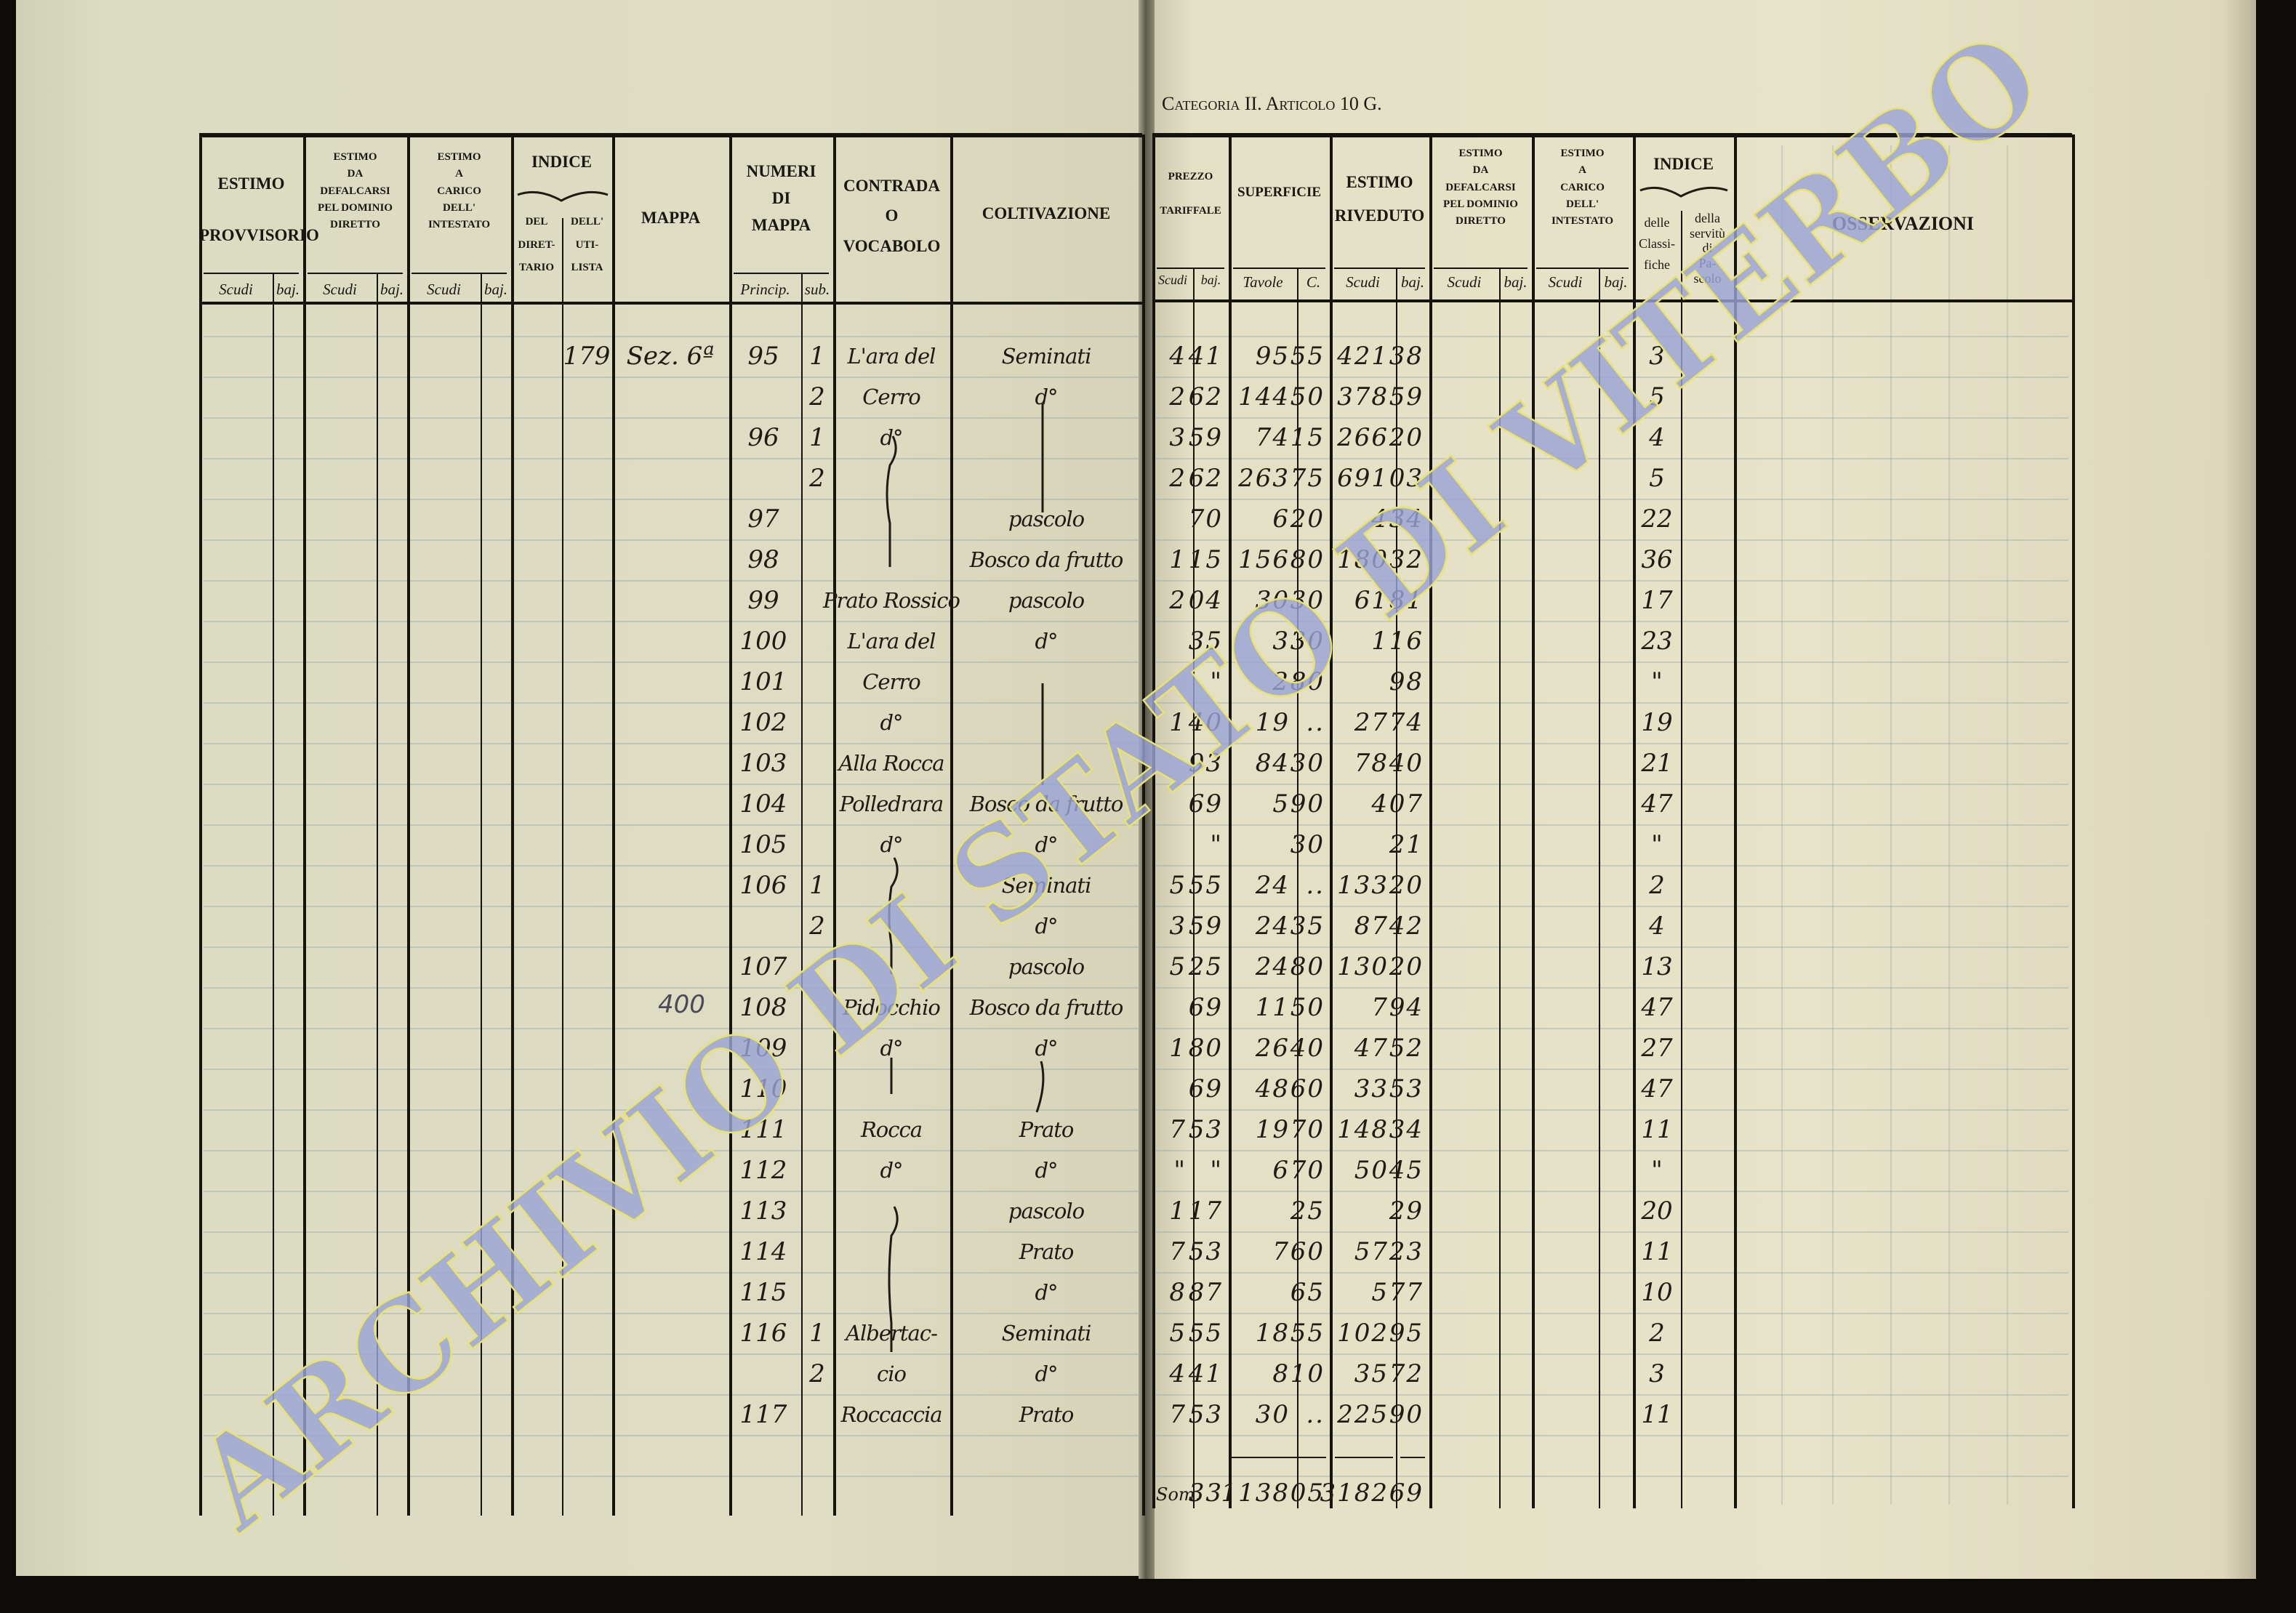 Image resolution: width=2296 pixels, height=1613 pixels. I want to click on contrada-cell: d°, so click(891, 844).